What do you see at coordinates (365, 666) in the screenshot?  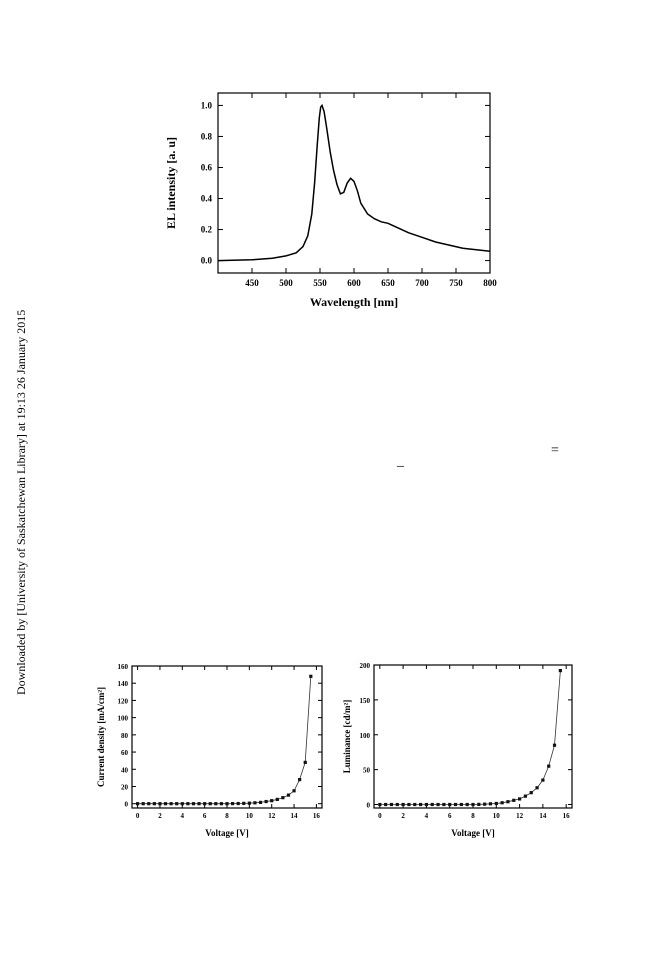 I see `y-tick-label: 200` at bounding box center [365, 666].